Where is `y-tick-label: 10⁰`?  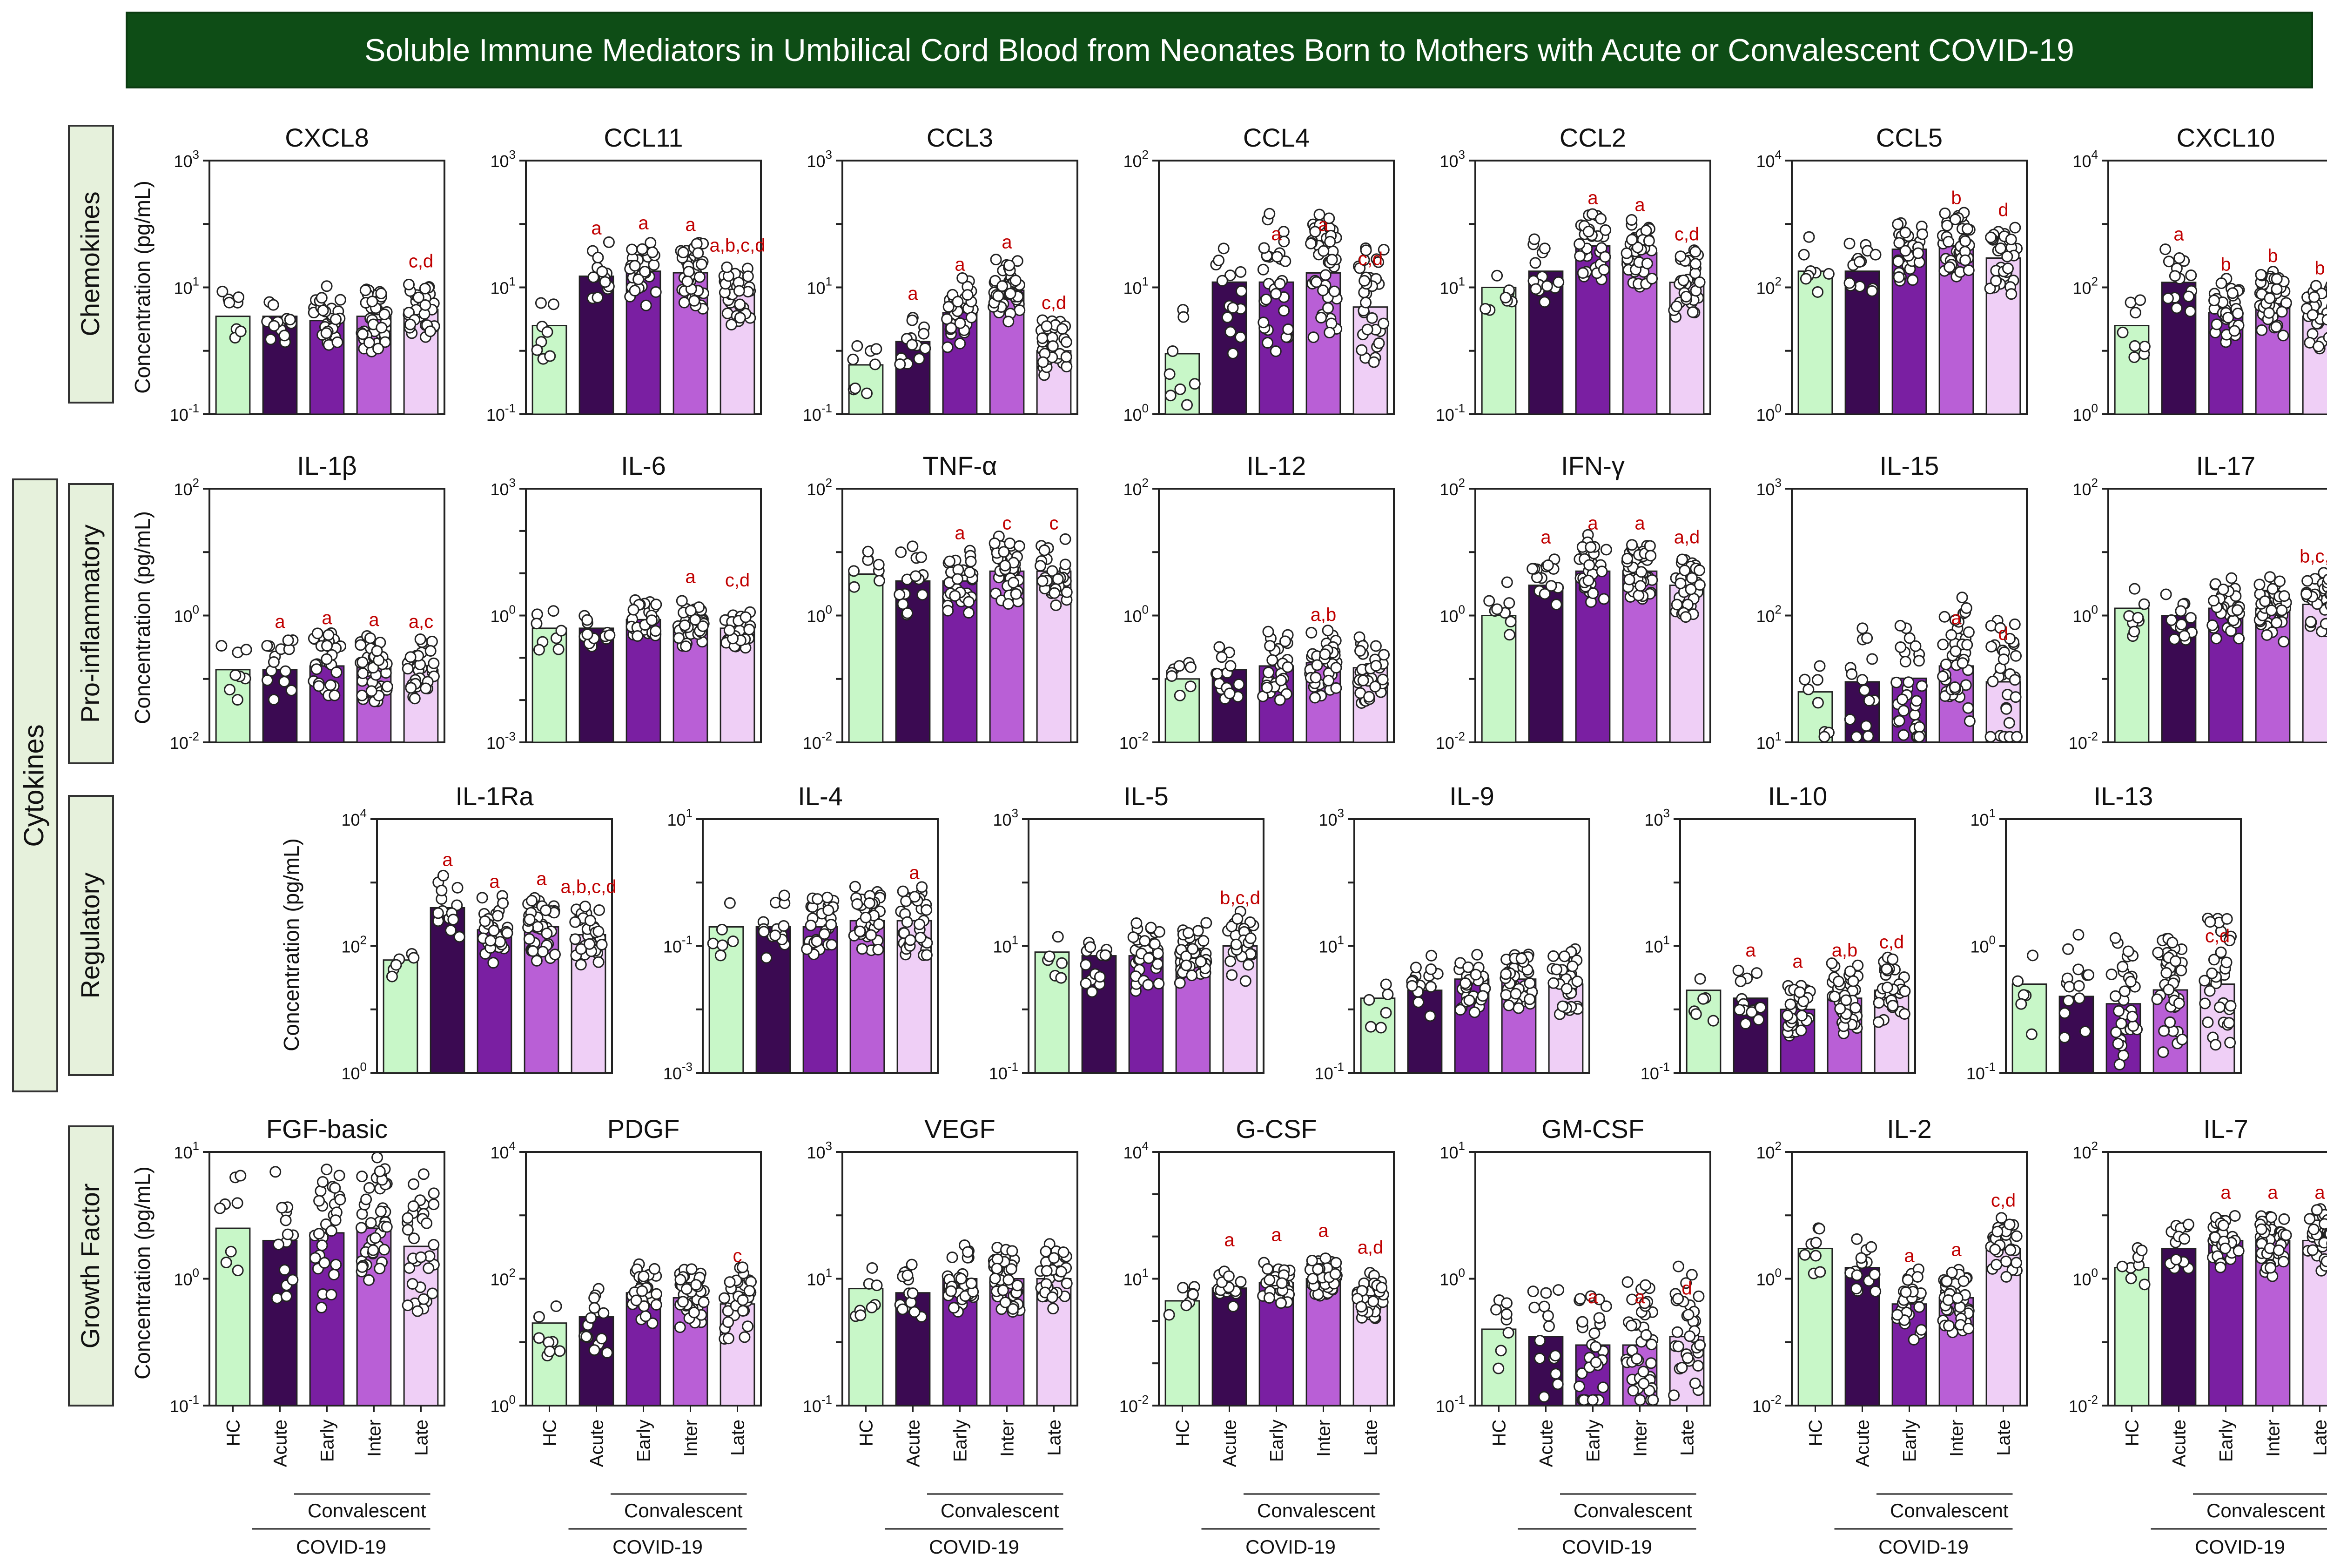 y-tick-label: 10⁰ is located at coordinates (819, 614).